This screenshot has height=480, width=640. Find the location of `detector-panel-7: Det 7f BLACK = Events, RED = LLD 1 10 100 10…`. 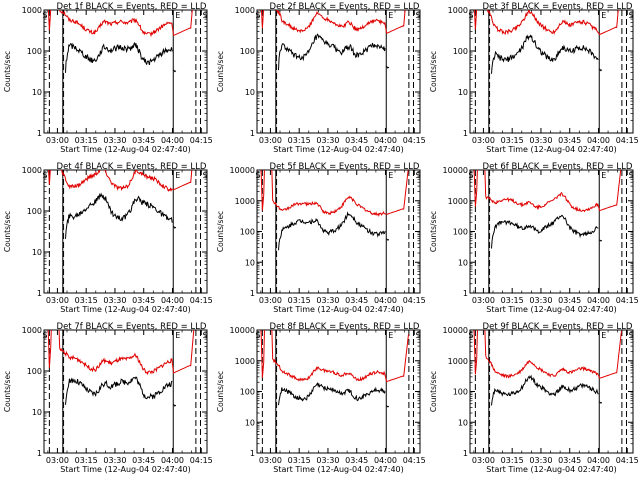

detector-panel-7: Det 7f BLACK = Events, RED = LLD 1 10 100 10… is located at coordinates (108, 398).